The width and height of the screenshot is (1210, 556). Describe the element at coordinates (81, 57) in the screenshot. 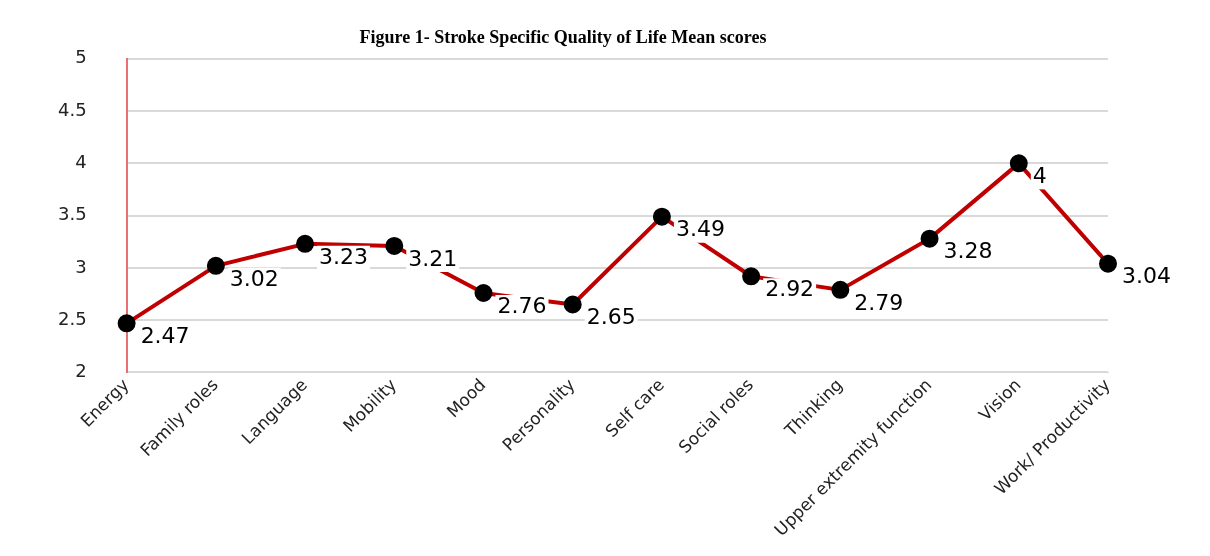

I see `y-tick-label: 5` at that location.